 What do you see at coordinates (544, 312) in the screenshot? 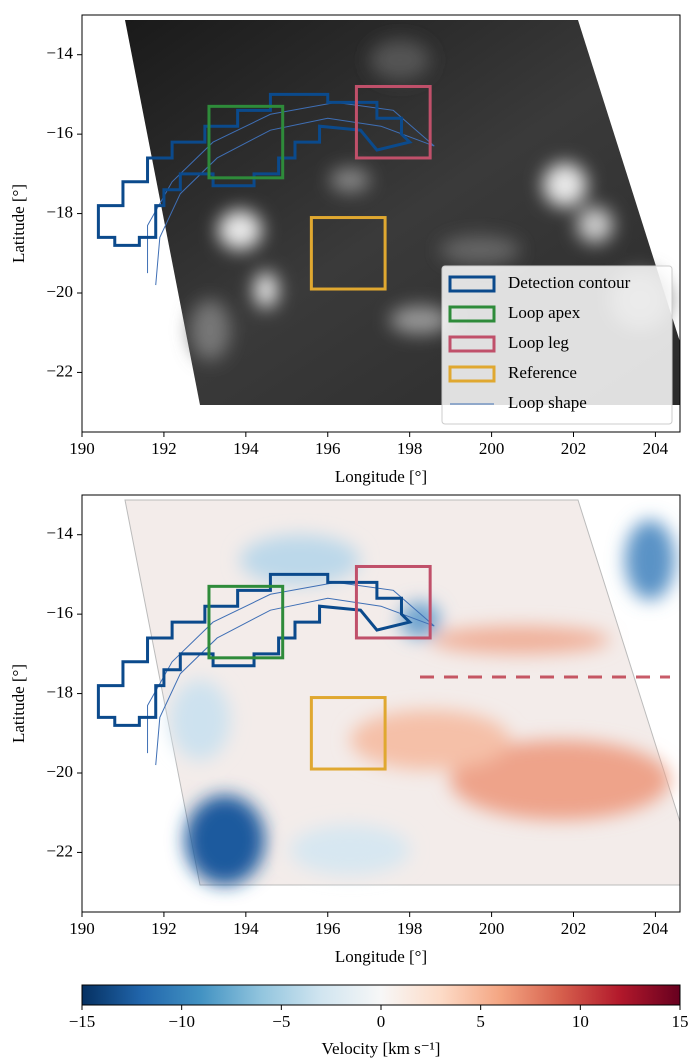
I see `legend-label: Loop apex` at bounding box center [544, 312].